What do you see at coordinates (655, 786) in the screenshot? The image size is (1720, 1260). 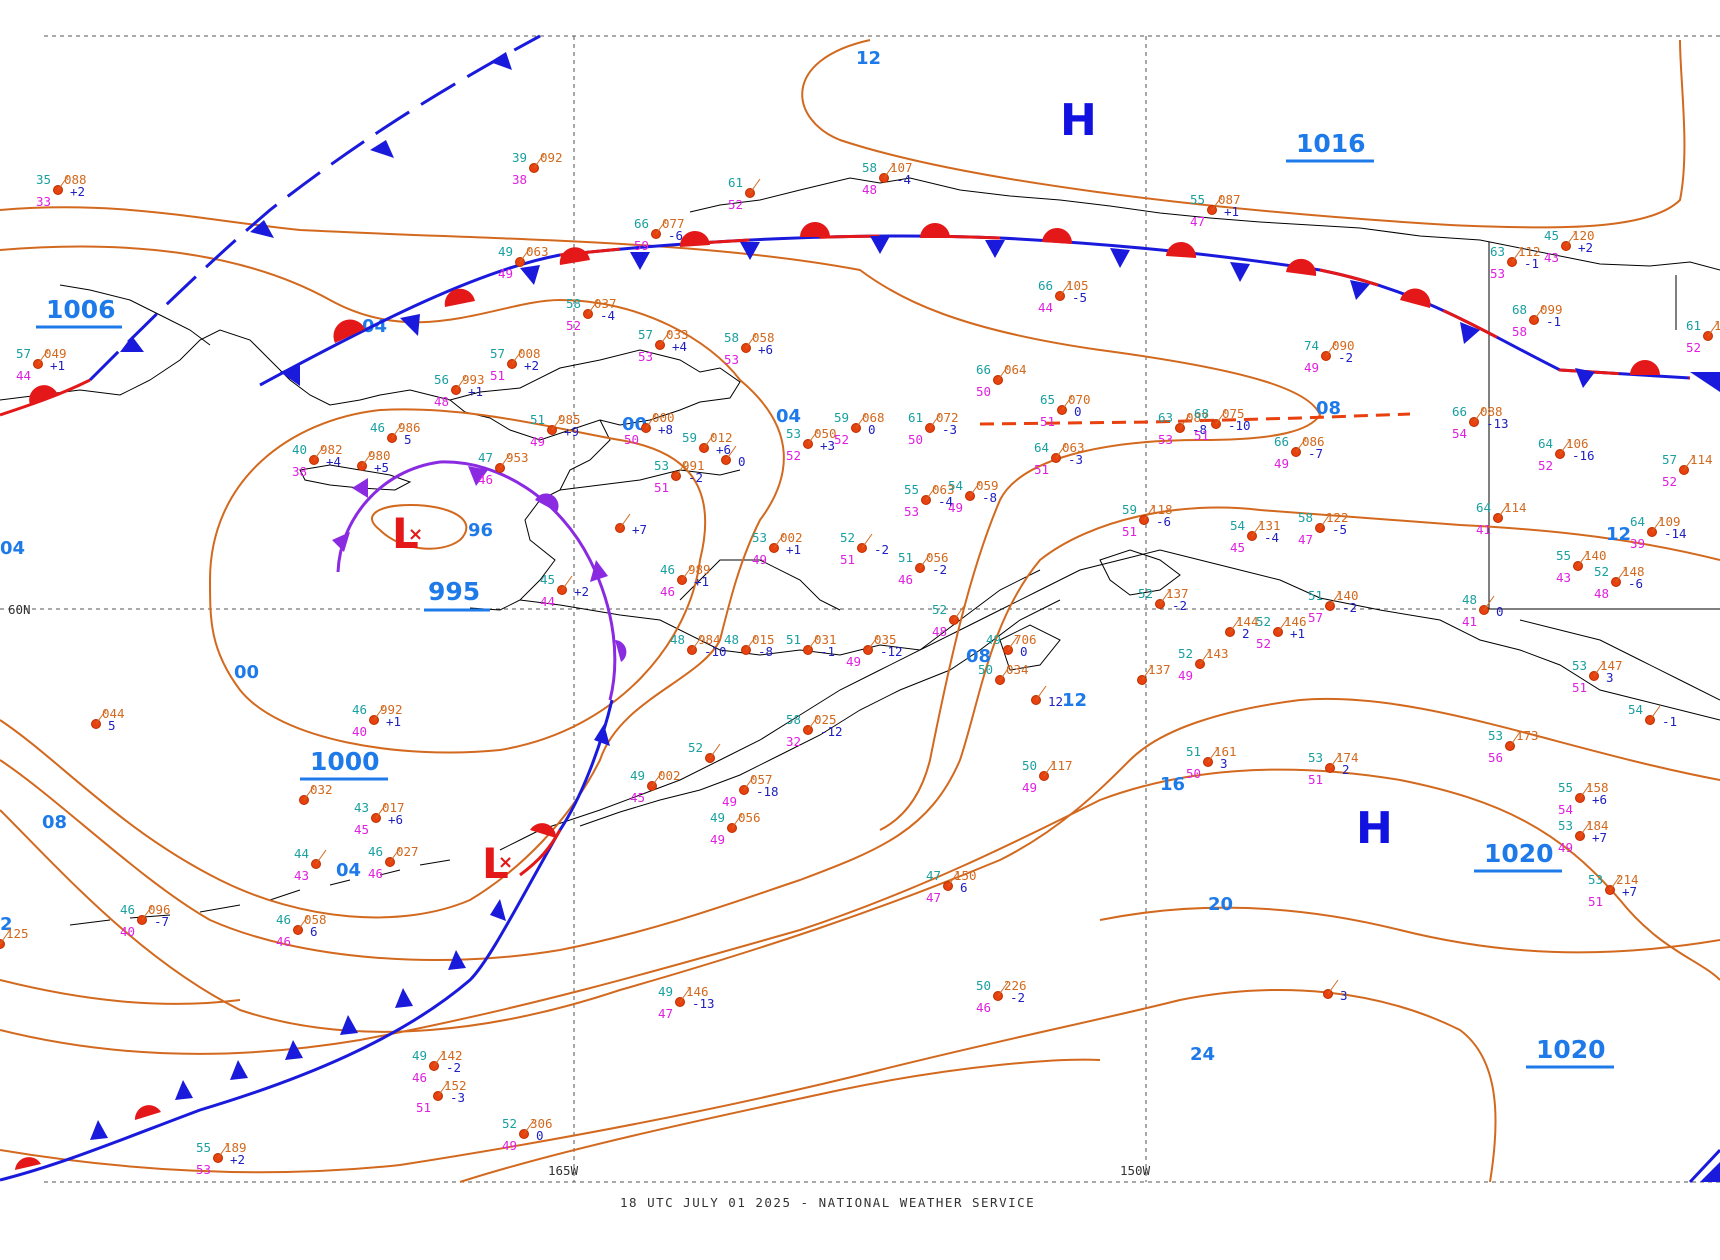 I see `station-plot: 49 002 45` at bounding box center [655, 786].